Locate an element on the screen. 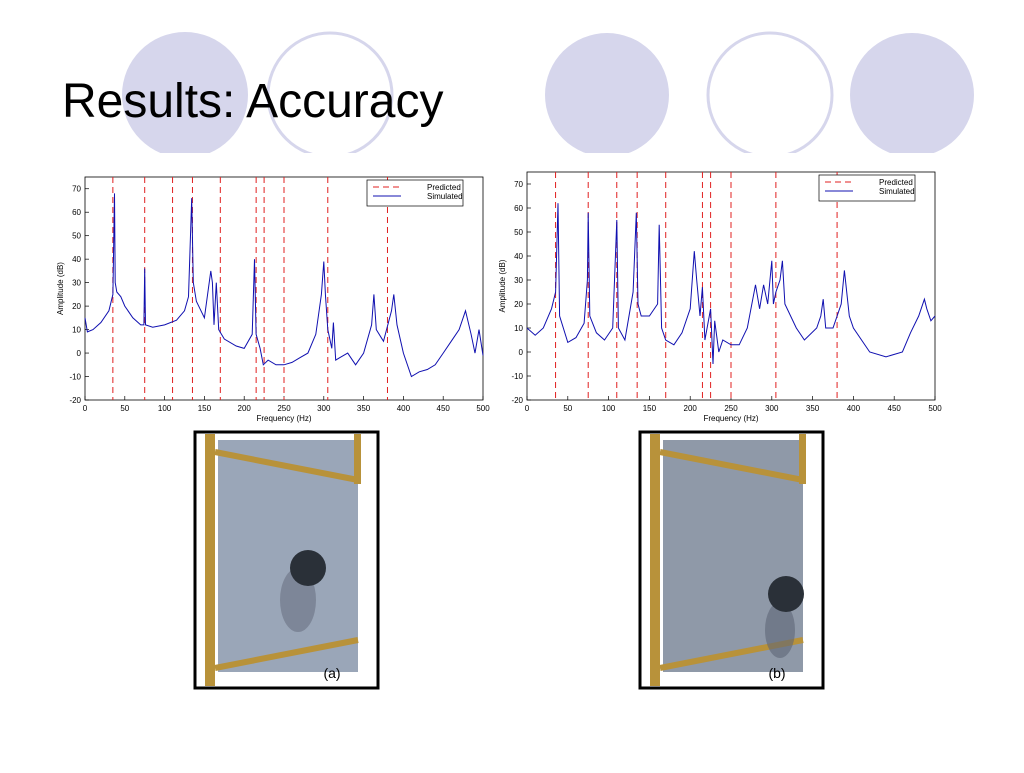 The height and width of the screenshot is (773, 1024). image-caption: (b) is located at coordinates (776, 673).